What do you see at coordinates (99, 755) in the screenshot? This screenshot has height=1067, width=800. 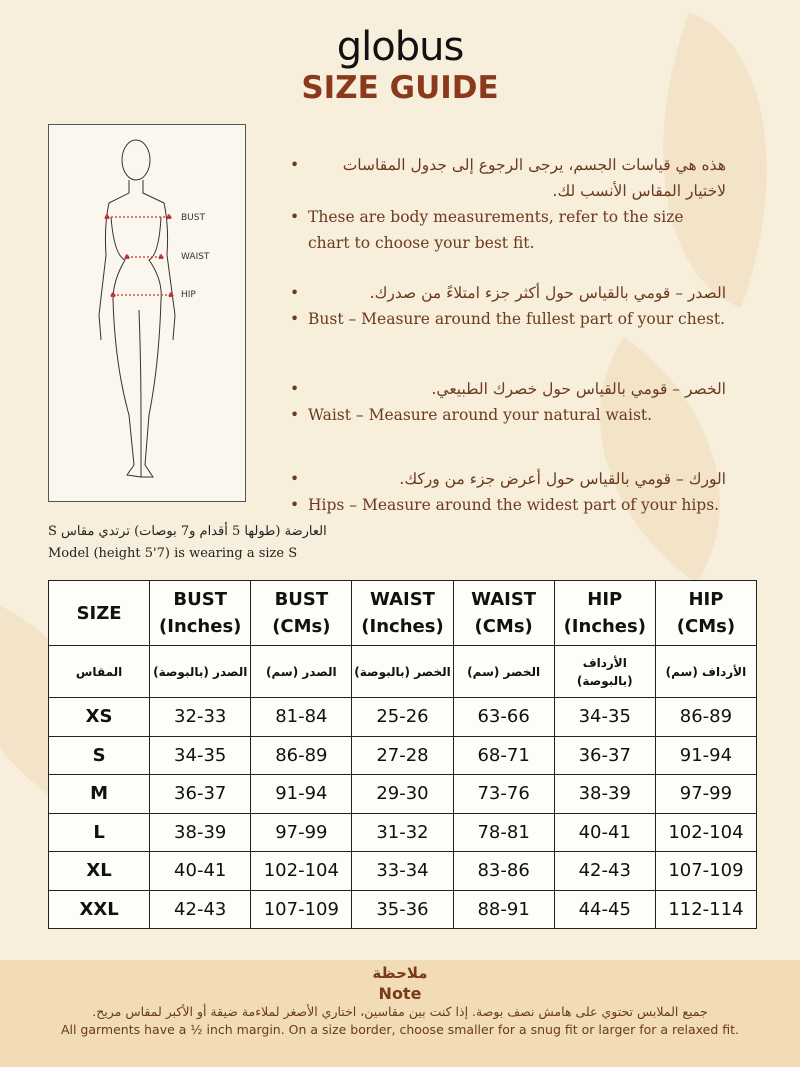 I see `size-cell: S` at bounding box center [99, 755].